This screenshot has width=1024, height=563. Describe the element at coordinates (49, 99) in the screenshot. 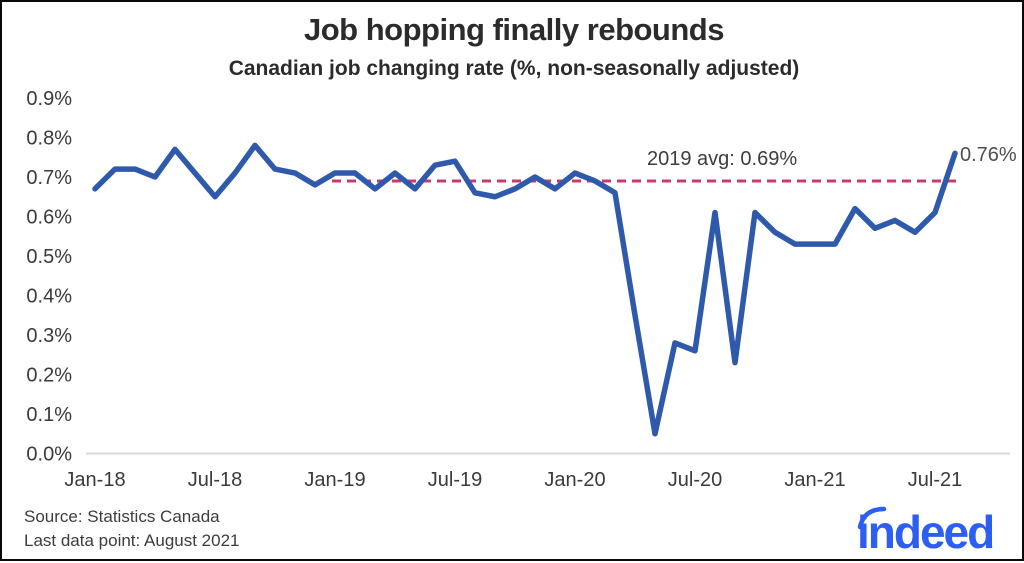

I see `y-axis-tick-label: 0.9%` at that location.